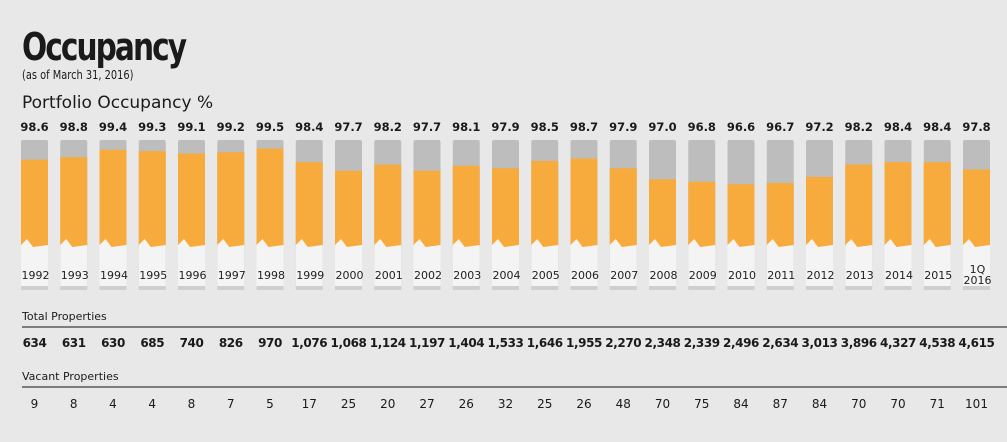 The height and width of the screenshot is (442, 1007). Describe the element at coordinates (271, 275) in the screenshot. I see `x-tick-label: 1998` at that location.